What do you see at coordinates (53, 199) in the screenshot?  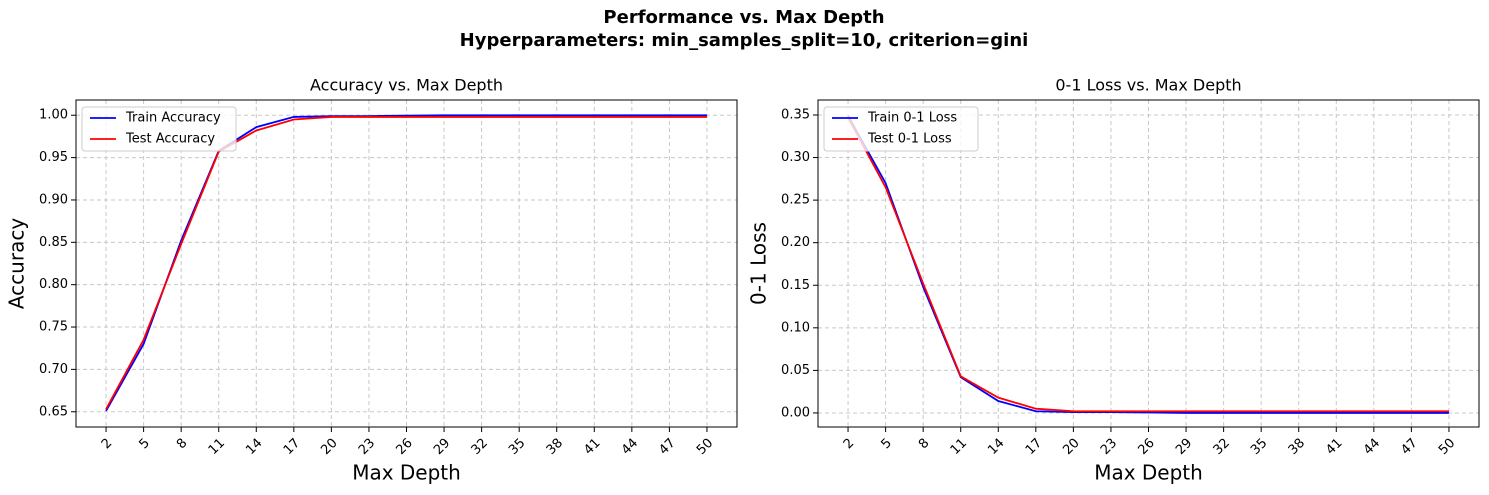 I see `y-tick-label: 0.90` at bounding box center [53, 199].